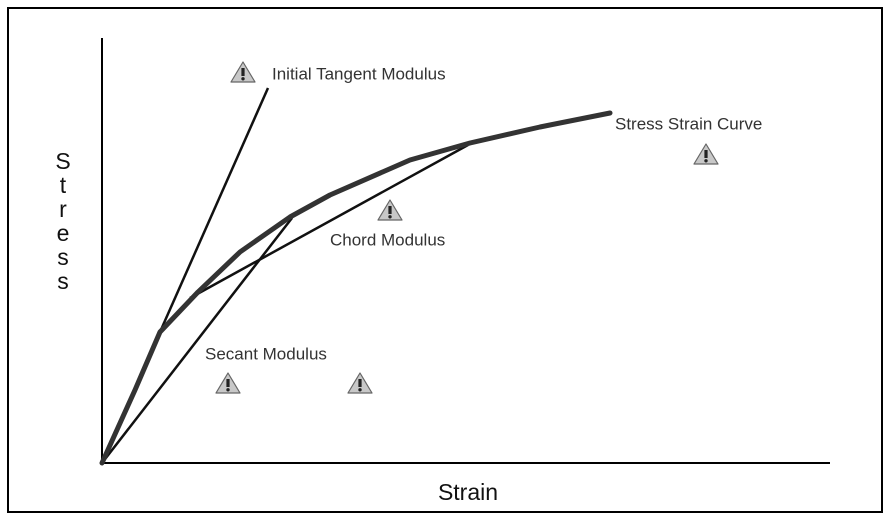  Describe the element at coordinates (468, 492) in the screenshot. I see `x-axis-label: Strain` at that location.